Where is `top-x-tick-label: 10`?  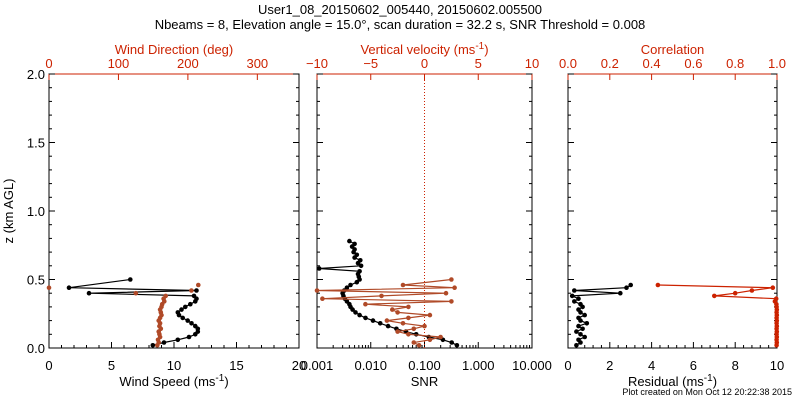
top-x-tick-label: 10 is located at coordinates (532, 63).